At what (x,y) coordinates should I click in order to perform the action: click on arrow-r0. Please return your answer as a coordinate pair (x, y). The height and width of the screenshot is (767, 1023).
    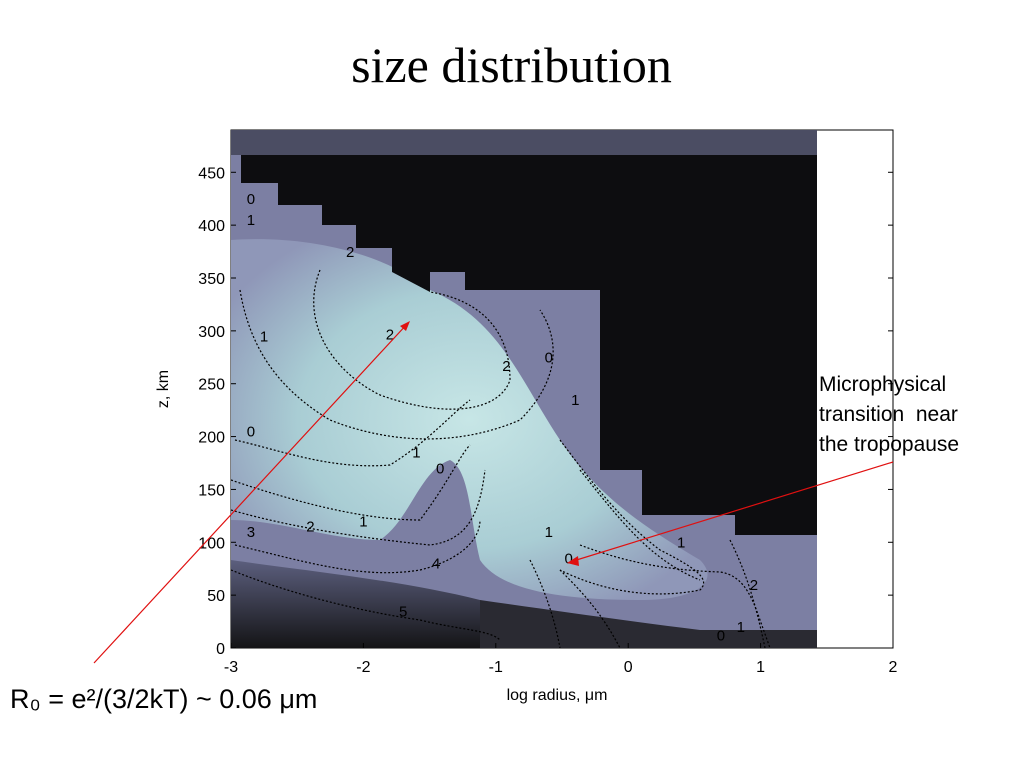
    Looking at the image, I should click on (251, 492).